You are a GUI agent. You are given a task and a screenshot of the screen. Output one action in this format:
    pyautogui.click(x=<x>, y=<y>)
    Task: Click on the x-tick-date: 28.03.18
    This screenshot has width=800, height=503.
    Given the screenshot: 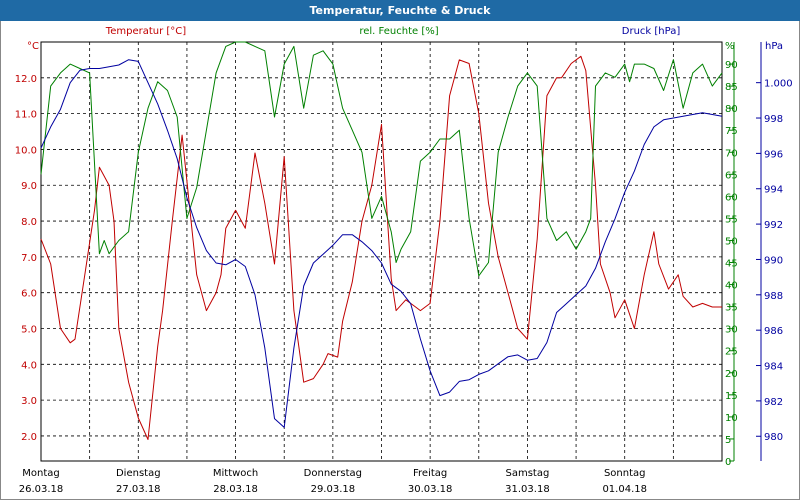 What is the action you would take?
    pyautogui.click(x=235, y=489)
    